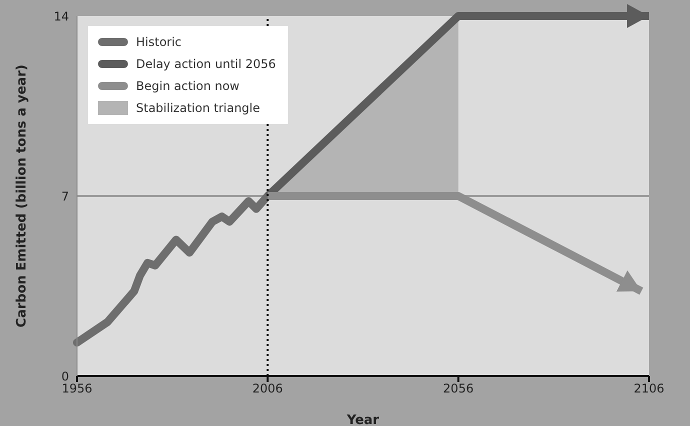  What do you see at coordinates (61, 16) in the screenshot?
I see `y-tick-label: 14` at bounding box center [61, 16].